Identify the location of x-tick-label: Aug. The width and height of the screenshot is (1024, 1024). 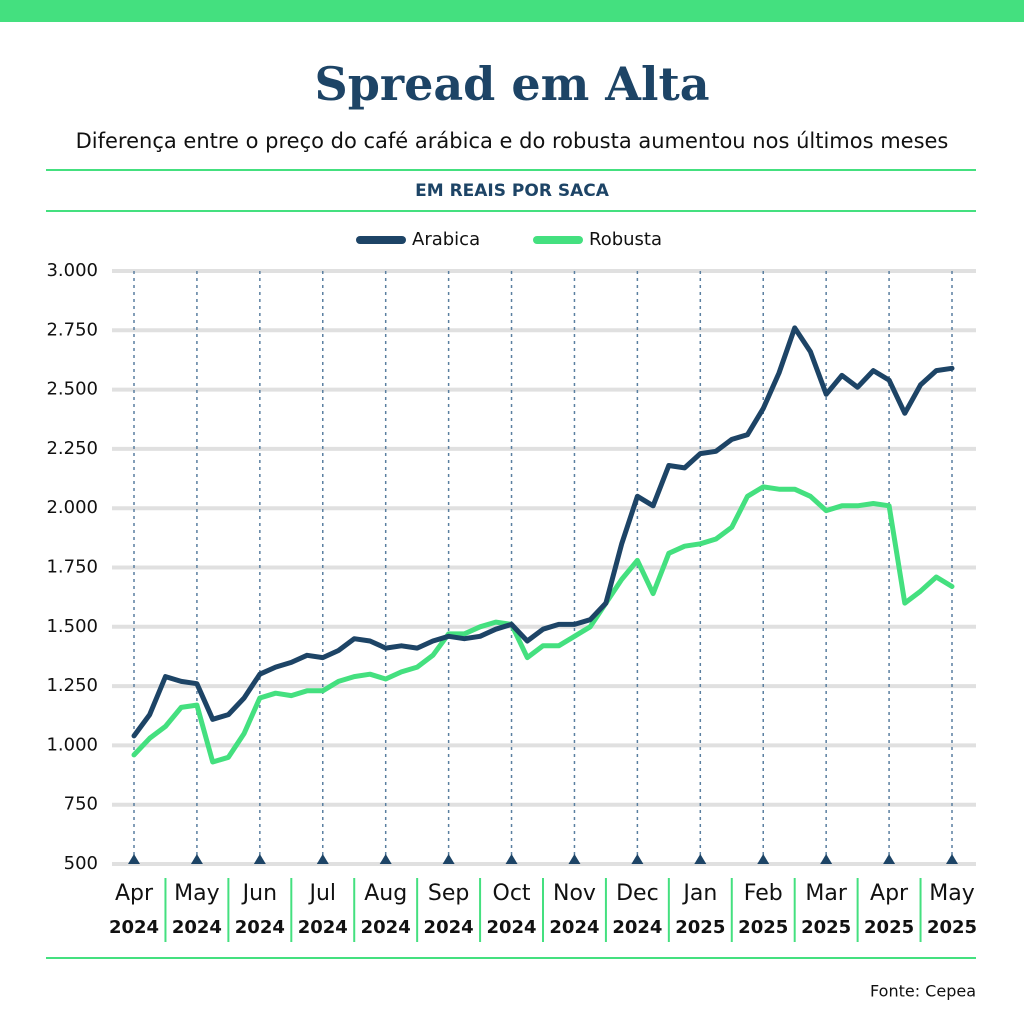
(385, 893).